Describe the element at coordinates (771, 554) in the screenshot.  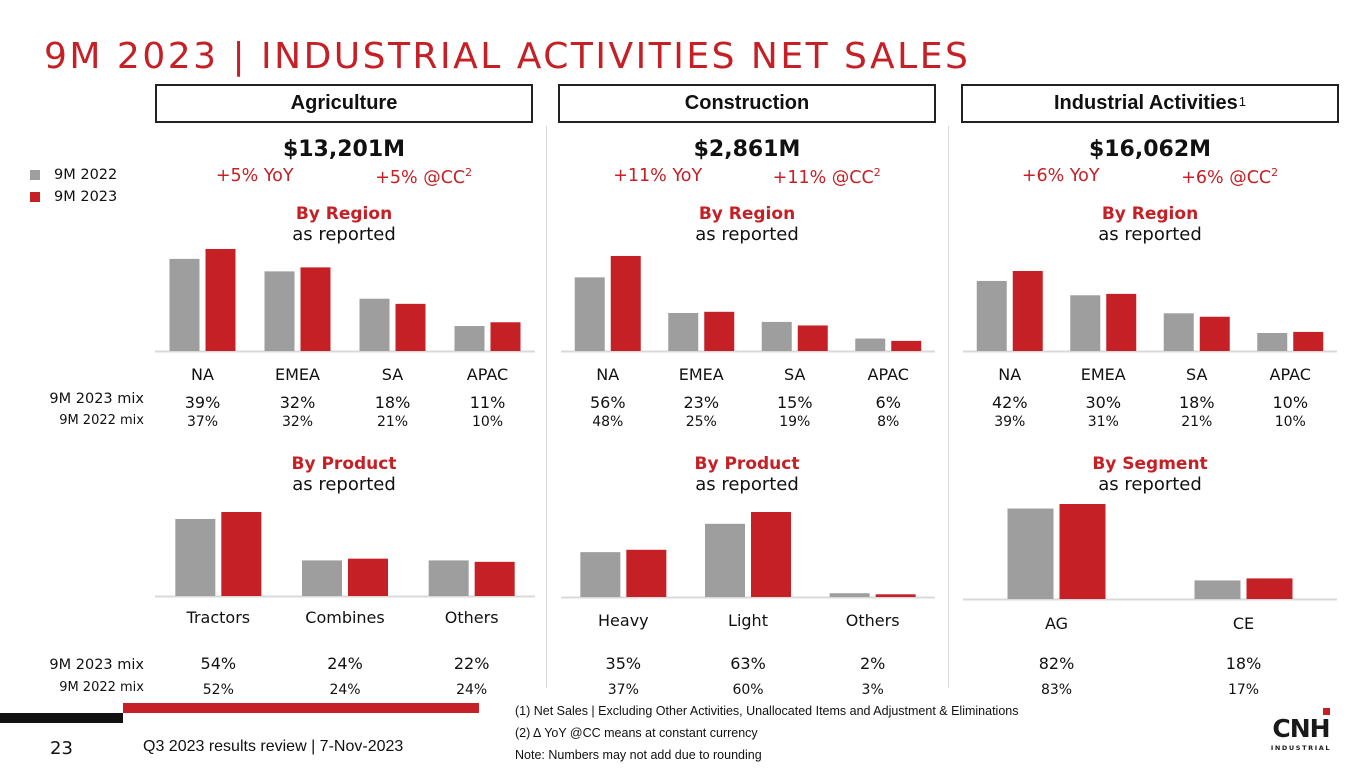
I see `bar-light-2023` at that location.